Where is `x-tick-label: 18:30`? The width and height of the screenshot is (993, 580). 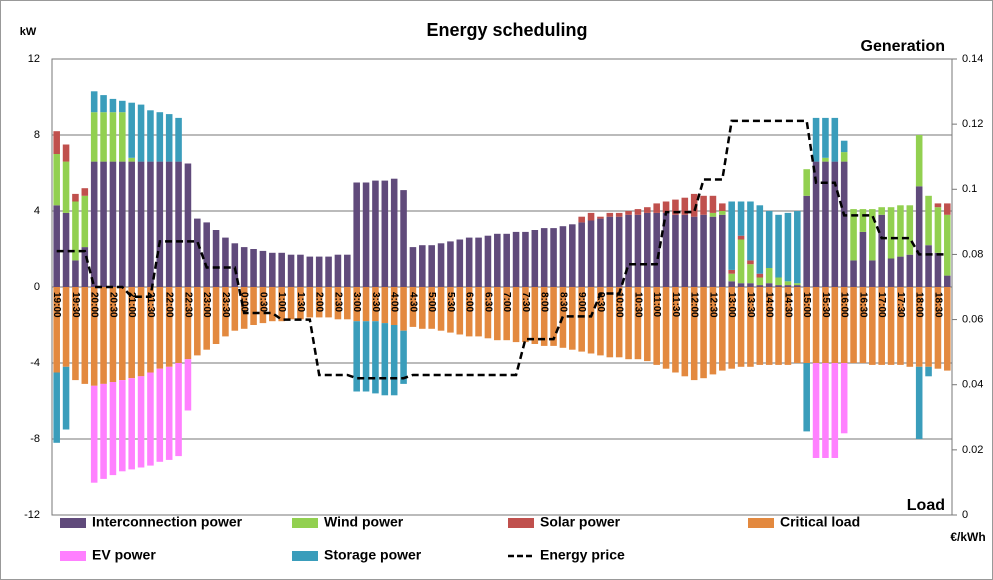 x-tick-label: 18:30 is located at coordinates (937, 305).